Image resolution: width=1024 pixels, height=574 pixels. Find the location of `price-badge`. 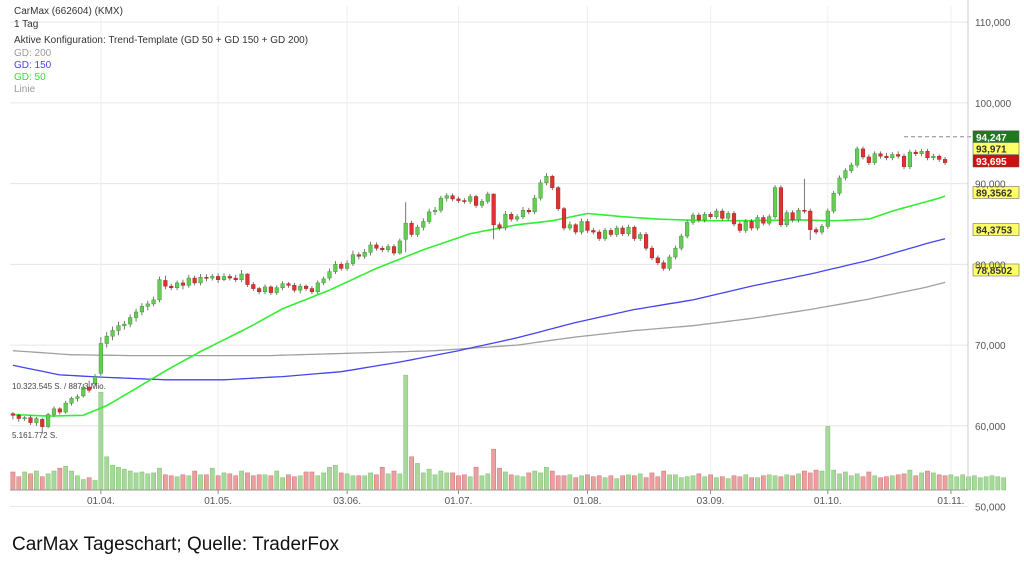

price-badge is located at coordinates (996, 229).